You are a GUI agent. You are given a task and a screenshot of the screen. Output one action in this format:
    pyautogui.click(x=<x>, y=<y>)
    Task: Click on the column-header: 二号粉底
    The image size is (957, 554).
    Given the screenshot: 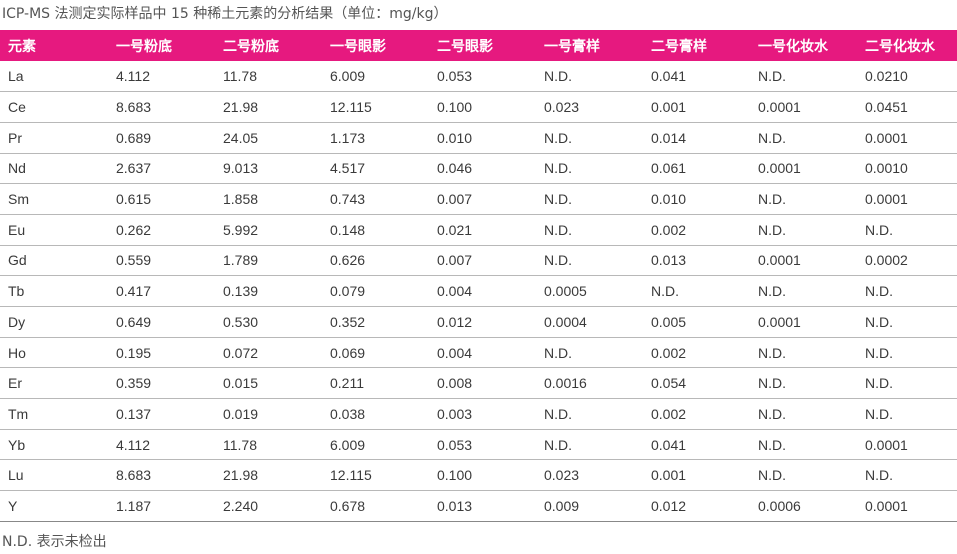 What is the action you would take?
    pyautogui.click(x=251, y=46)
    